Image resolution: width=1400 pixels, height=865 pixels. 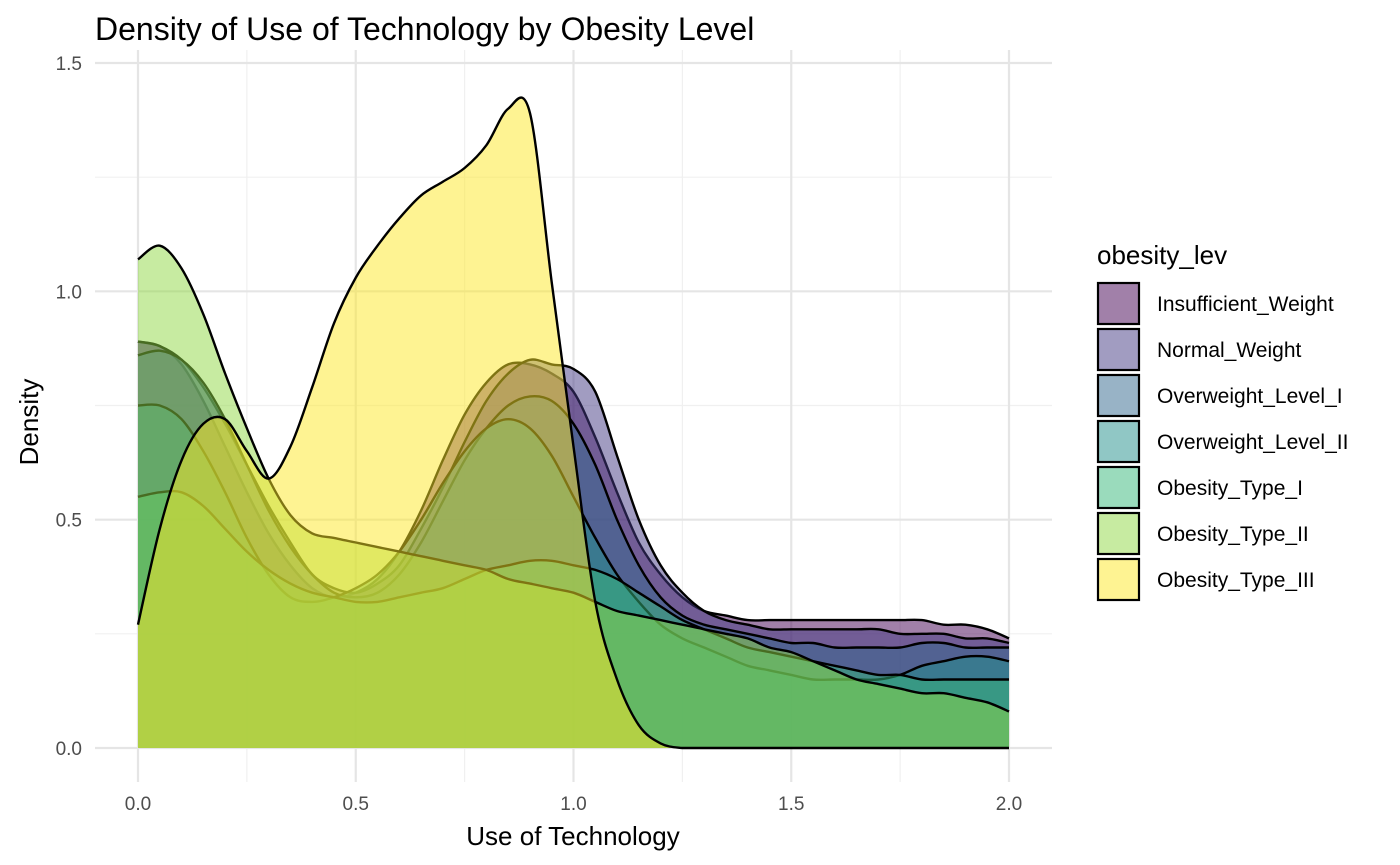 What do you see at coordinates (69, 407) in the screenshot?
I see `y-axis-ticks: 0.0 0.5 1.0 1.5` at bounding box center [69, 407].